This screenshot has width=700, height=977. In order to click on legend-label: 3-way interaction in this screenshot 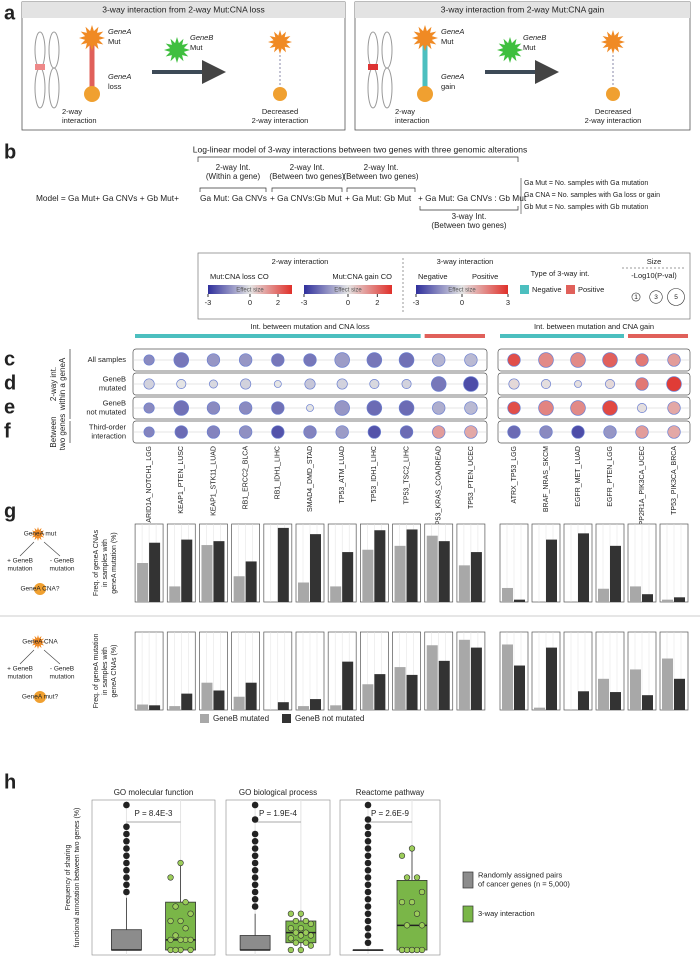, I will do `click(506, 913)`.